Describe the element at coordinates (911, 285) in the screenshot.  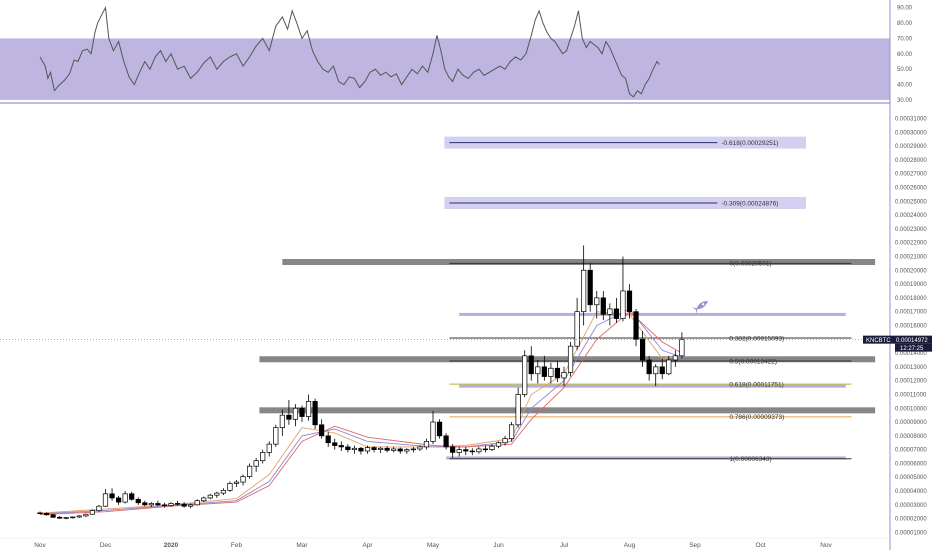
I see `price-tick-label: 0.00019000` at that location.